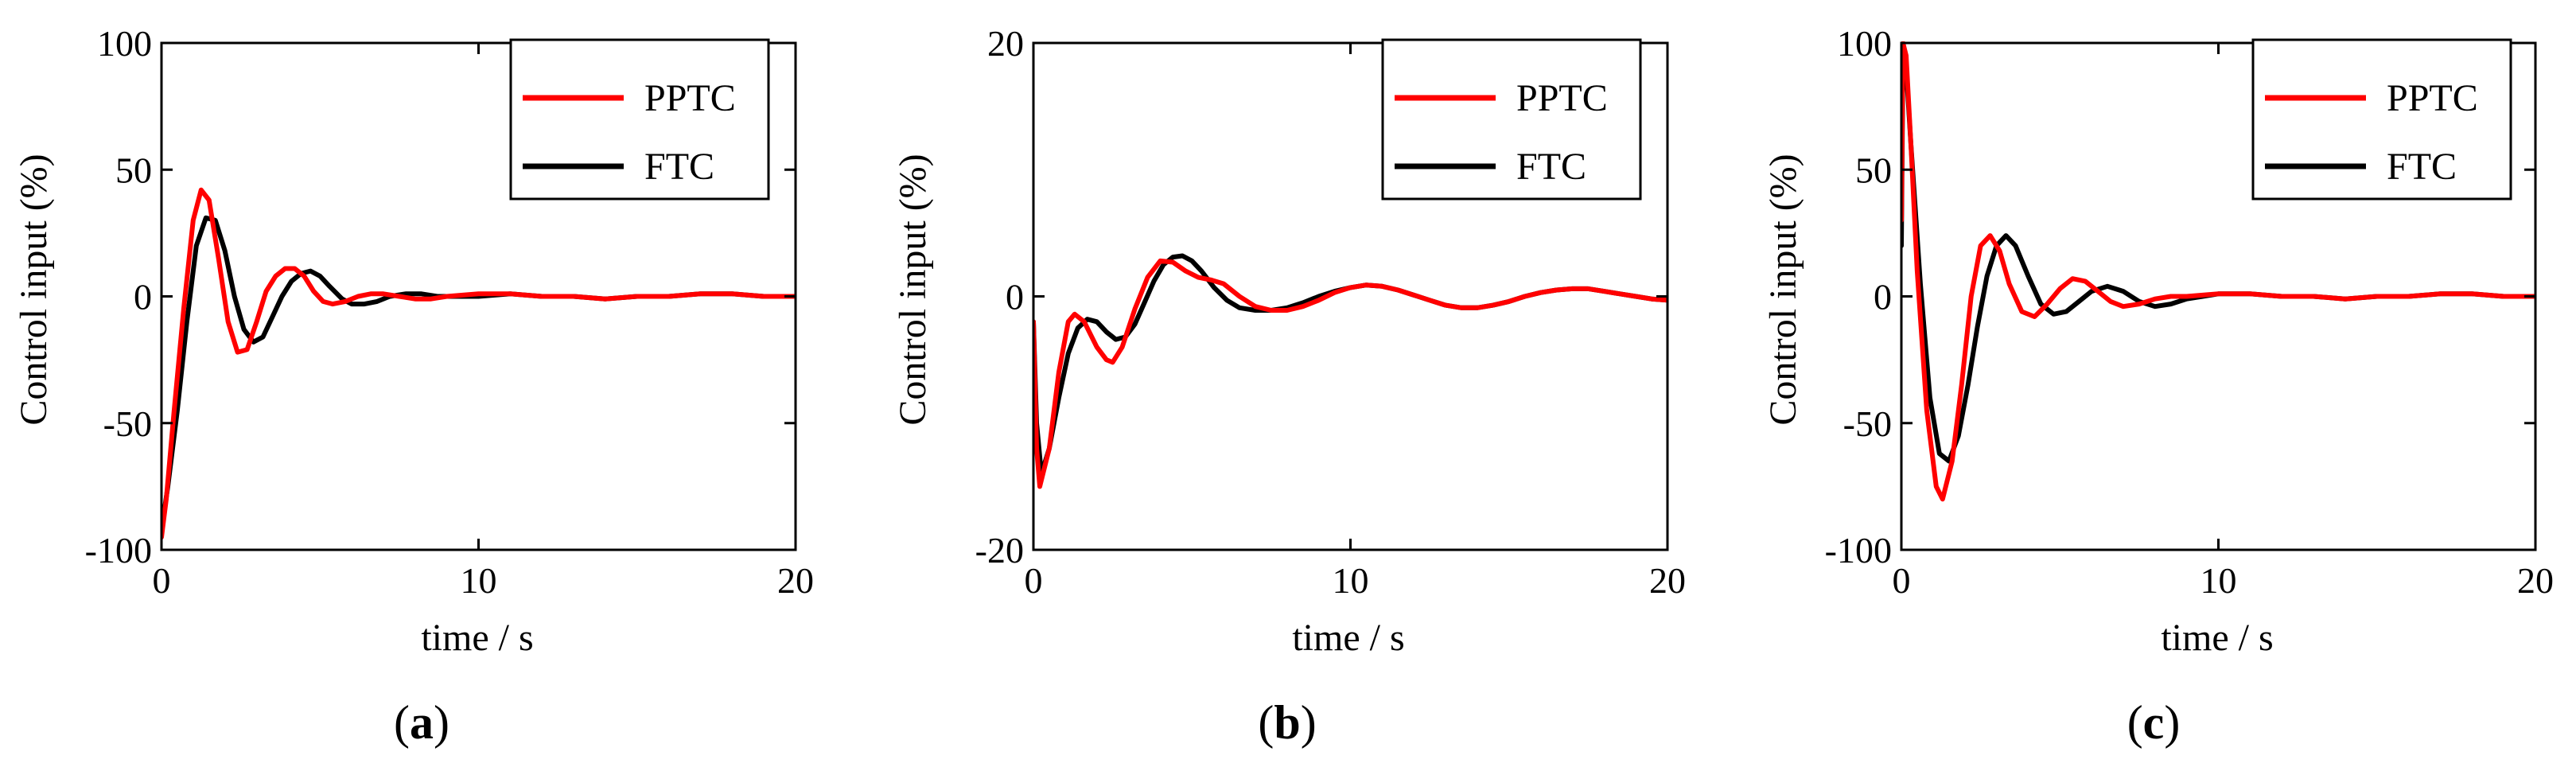 This screenshot has height=775, width=2576. Describe the element at coordinates (162, 581) in the screenshot. I see `panel-a-xtick-label: 0` at that location.